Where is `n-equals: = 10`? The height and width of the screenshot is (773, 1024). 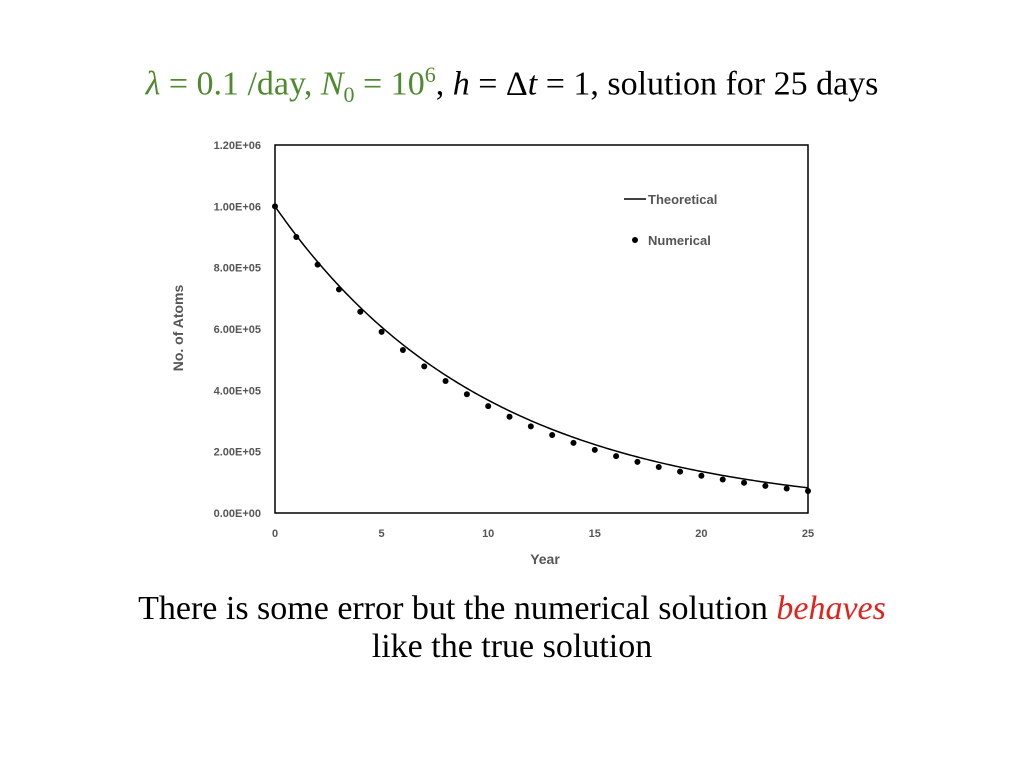 n-equals: = 10 is located at coordinates (389, 84).